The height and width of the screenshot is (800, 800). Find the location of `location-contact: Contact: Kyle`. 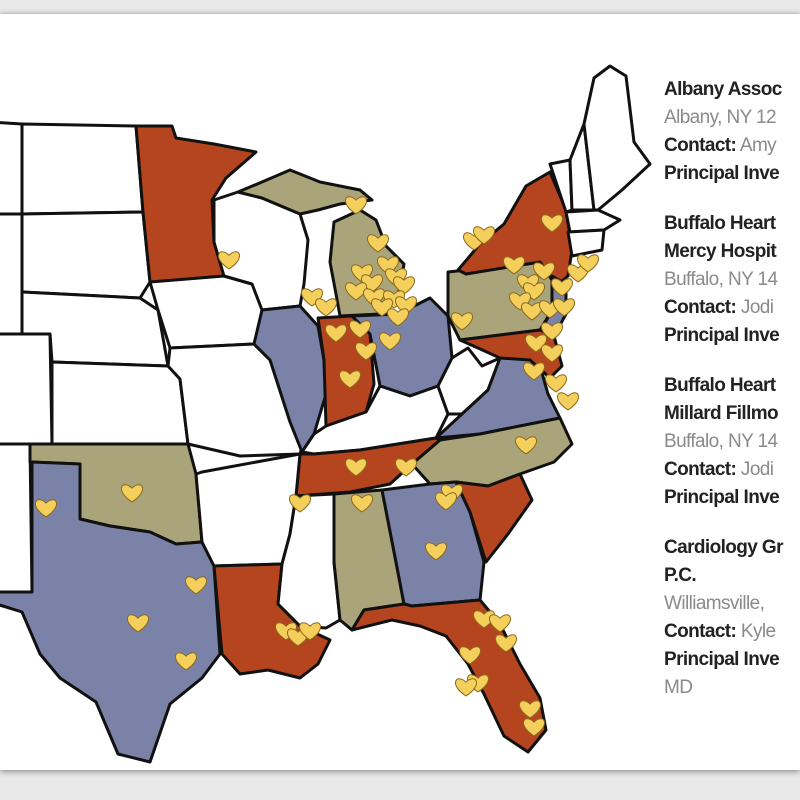

location-contact: Contact: Kyle is located at coordinates (720, 631).